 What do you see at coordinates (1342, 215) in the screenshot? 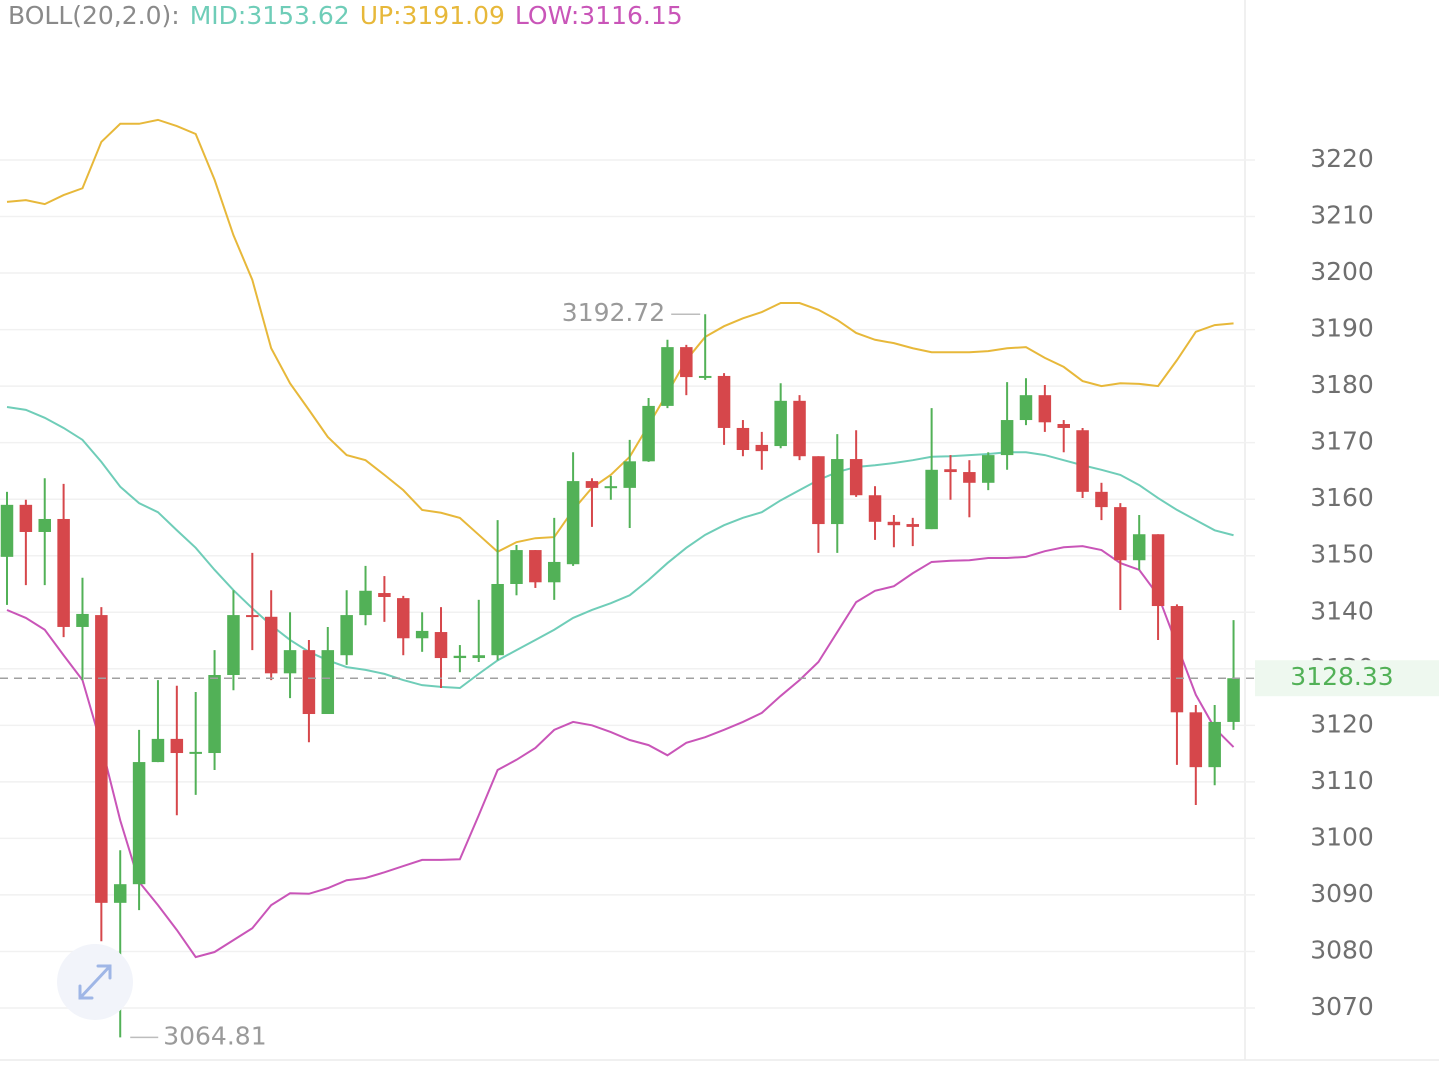
I see `y-tick-label: 3210` at bounding box center [1342, 215].